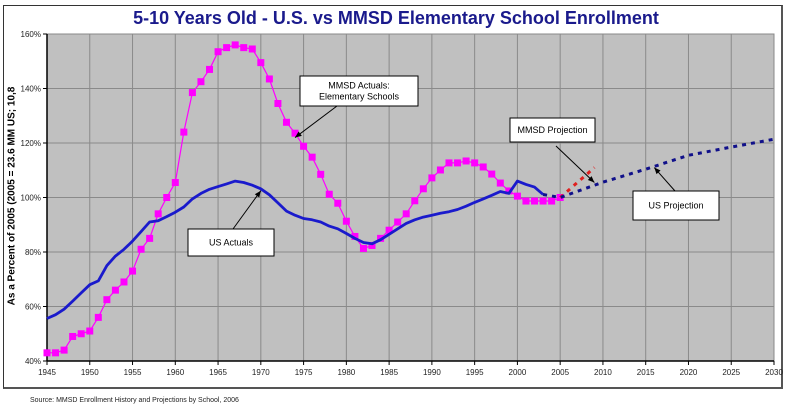  What do you see at coordinates (33, 361) in the screenshot?
I see `y-tick-label: 40%` at bounding box center [33, 361].